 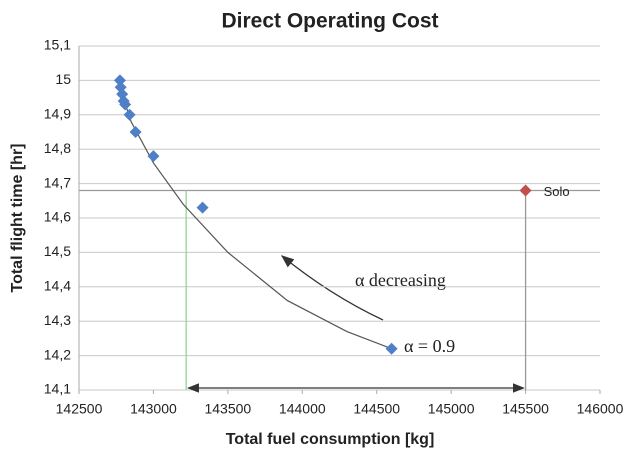 What do you see at coordinates (557, 191) in the screenshot?
I see `annotation: Solo` at bounding box center [557, 191].